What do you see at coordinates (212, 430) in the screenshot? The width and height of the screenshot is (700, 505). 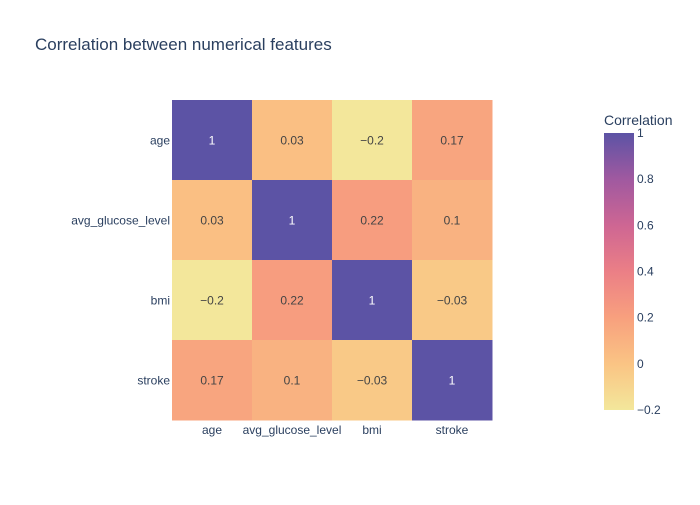 I see `x-tick-label: age` at bounding box center [212, 430].